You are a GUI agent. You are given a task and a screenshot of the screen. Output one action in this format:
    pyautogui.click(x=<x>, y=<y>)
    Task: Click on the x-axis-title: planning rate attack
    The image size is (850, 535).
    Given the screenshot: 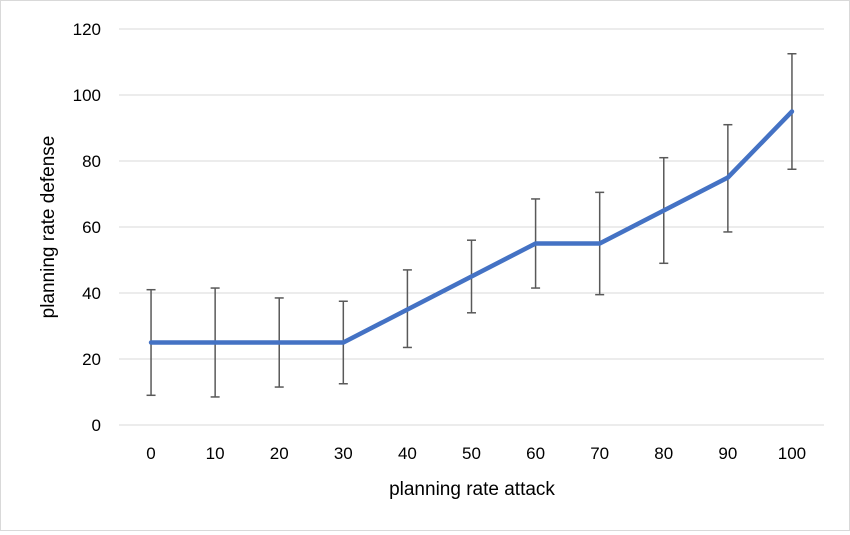 What is the action you would take?
    pyautogui.click(x=472, y=489)
    